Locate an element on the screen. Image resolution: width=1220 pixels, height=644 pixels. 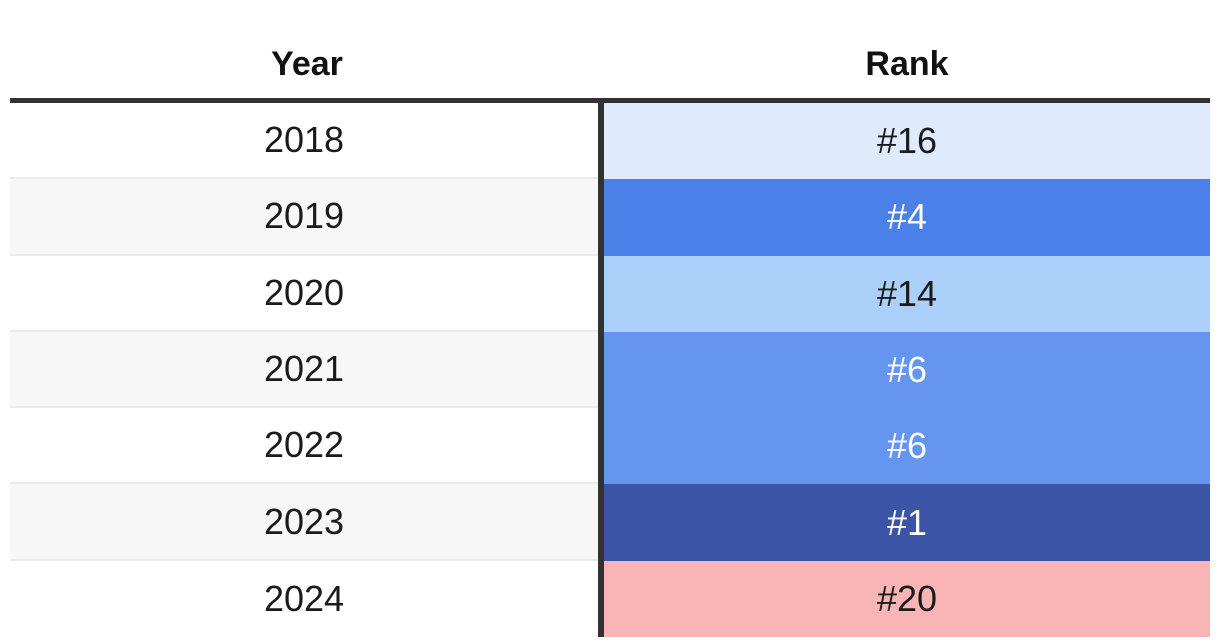
table-row: 2018 #16 is located at coordinates (610, 141).